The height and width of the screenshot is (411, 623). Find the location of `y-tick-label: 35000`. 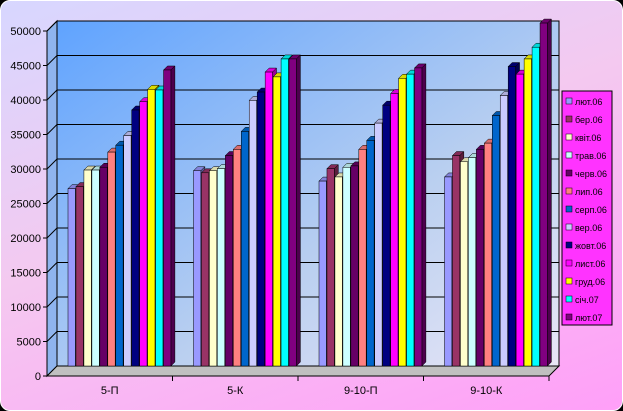

y-tick-label: 35000 is located at coordinates (25, 136).